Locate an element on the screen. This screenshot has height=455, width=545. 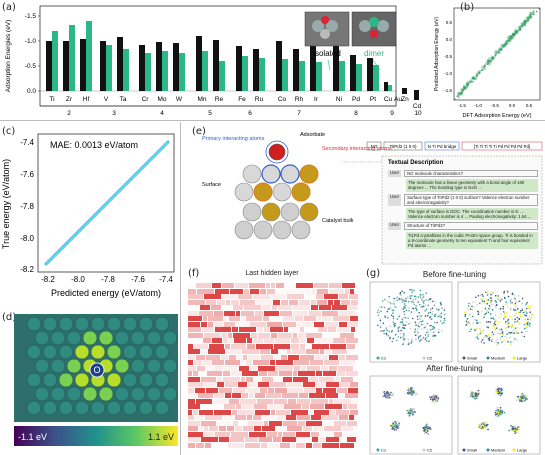
scatter-points-b is located at coordinates (495, 54).